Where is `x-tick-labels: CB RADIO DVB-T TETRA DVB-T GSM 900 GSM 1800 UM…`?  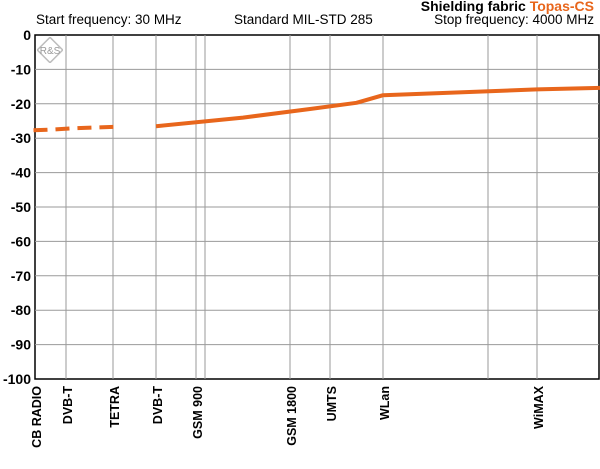 x-tick-labels: CB RADIO DVB-T TETRA DVB-T GSM 900 GSM 1800 UM… is located at coordinates (288, 416).